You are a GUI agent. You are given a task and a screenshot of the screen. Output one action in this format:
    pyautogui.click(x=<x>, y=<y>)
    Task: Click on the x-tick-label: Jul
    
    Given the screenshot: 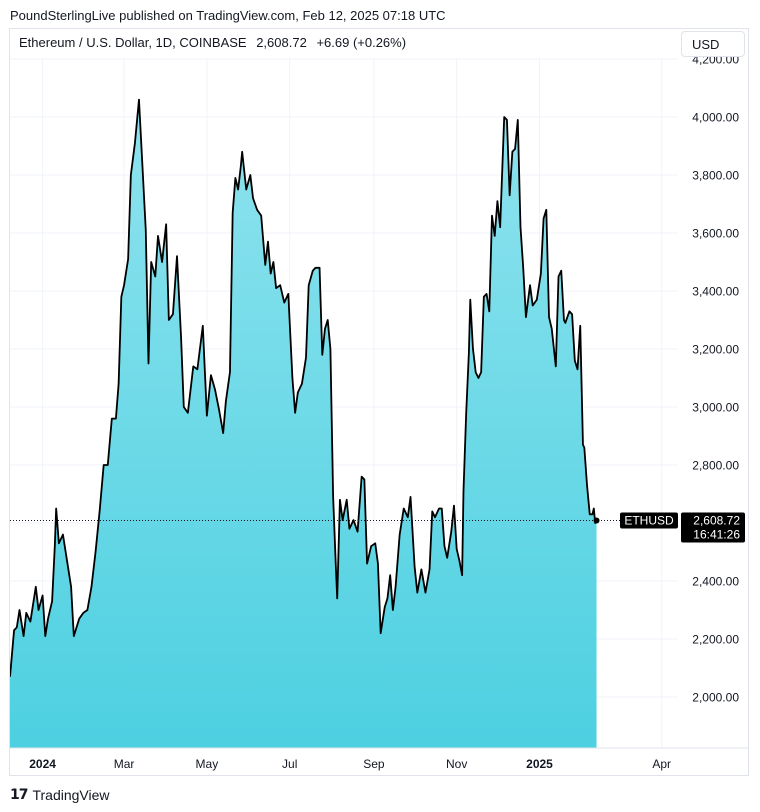 What is the action you would take?
    pyautogui.click(x=289, y=764)
    